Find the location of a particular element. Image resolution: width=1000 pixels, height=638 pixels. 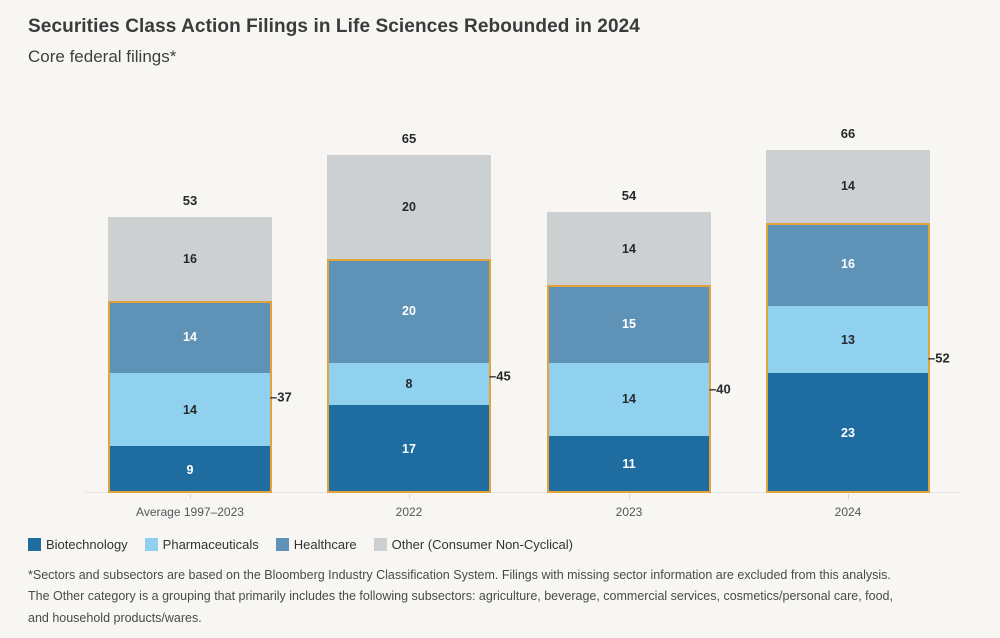

legend-item-pharmaceuticals: Pharmaceuticals is located at coordinates (201, 544).